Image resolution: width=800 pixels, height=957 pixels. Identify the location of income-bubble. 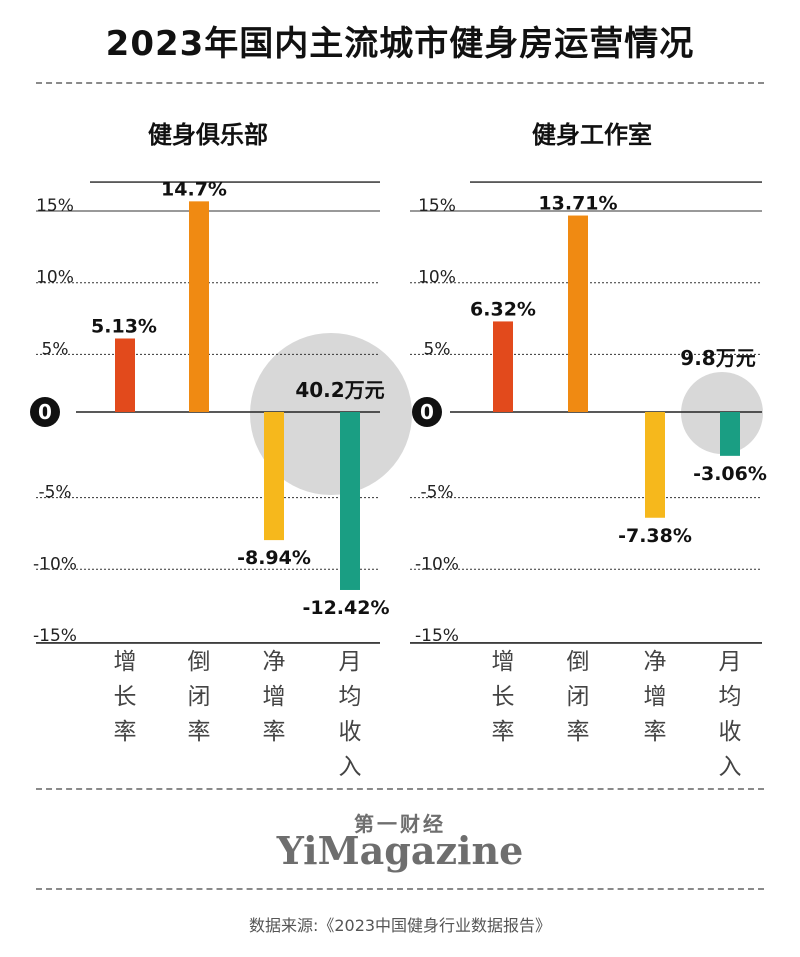
(331, 414).